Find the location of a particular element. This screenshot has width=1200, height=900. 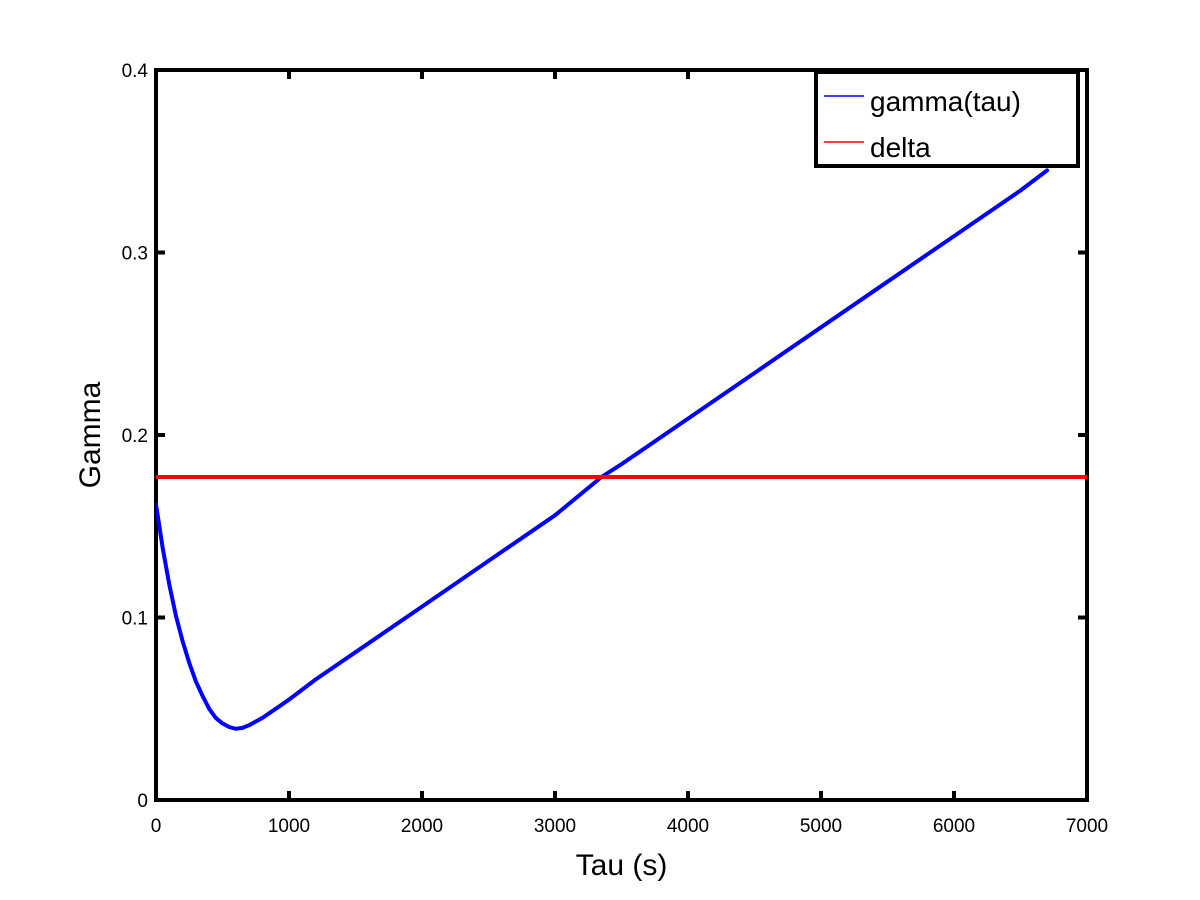

y-axis-label: Gamma is located at coordinates (90, 434).